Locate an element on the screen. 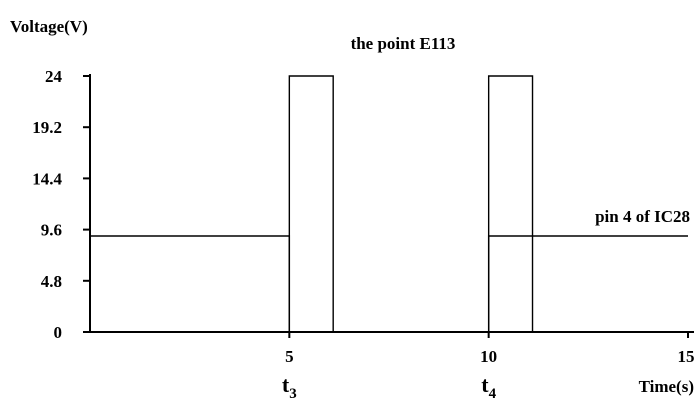  x-axis-label: Time(s) is located at coordinates (666, 386).